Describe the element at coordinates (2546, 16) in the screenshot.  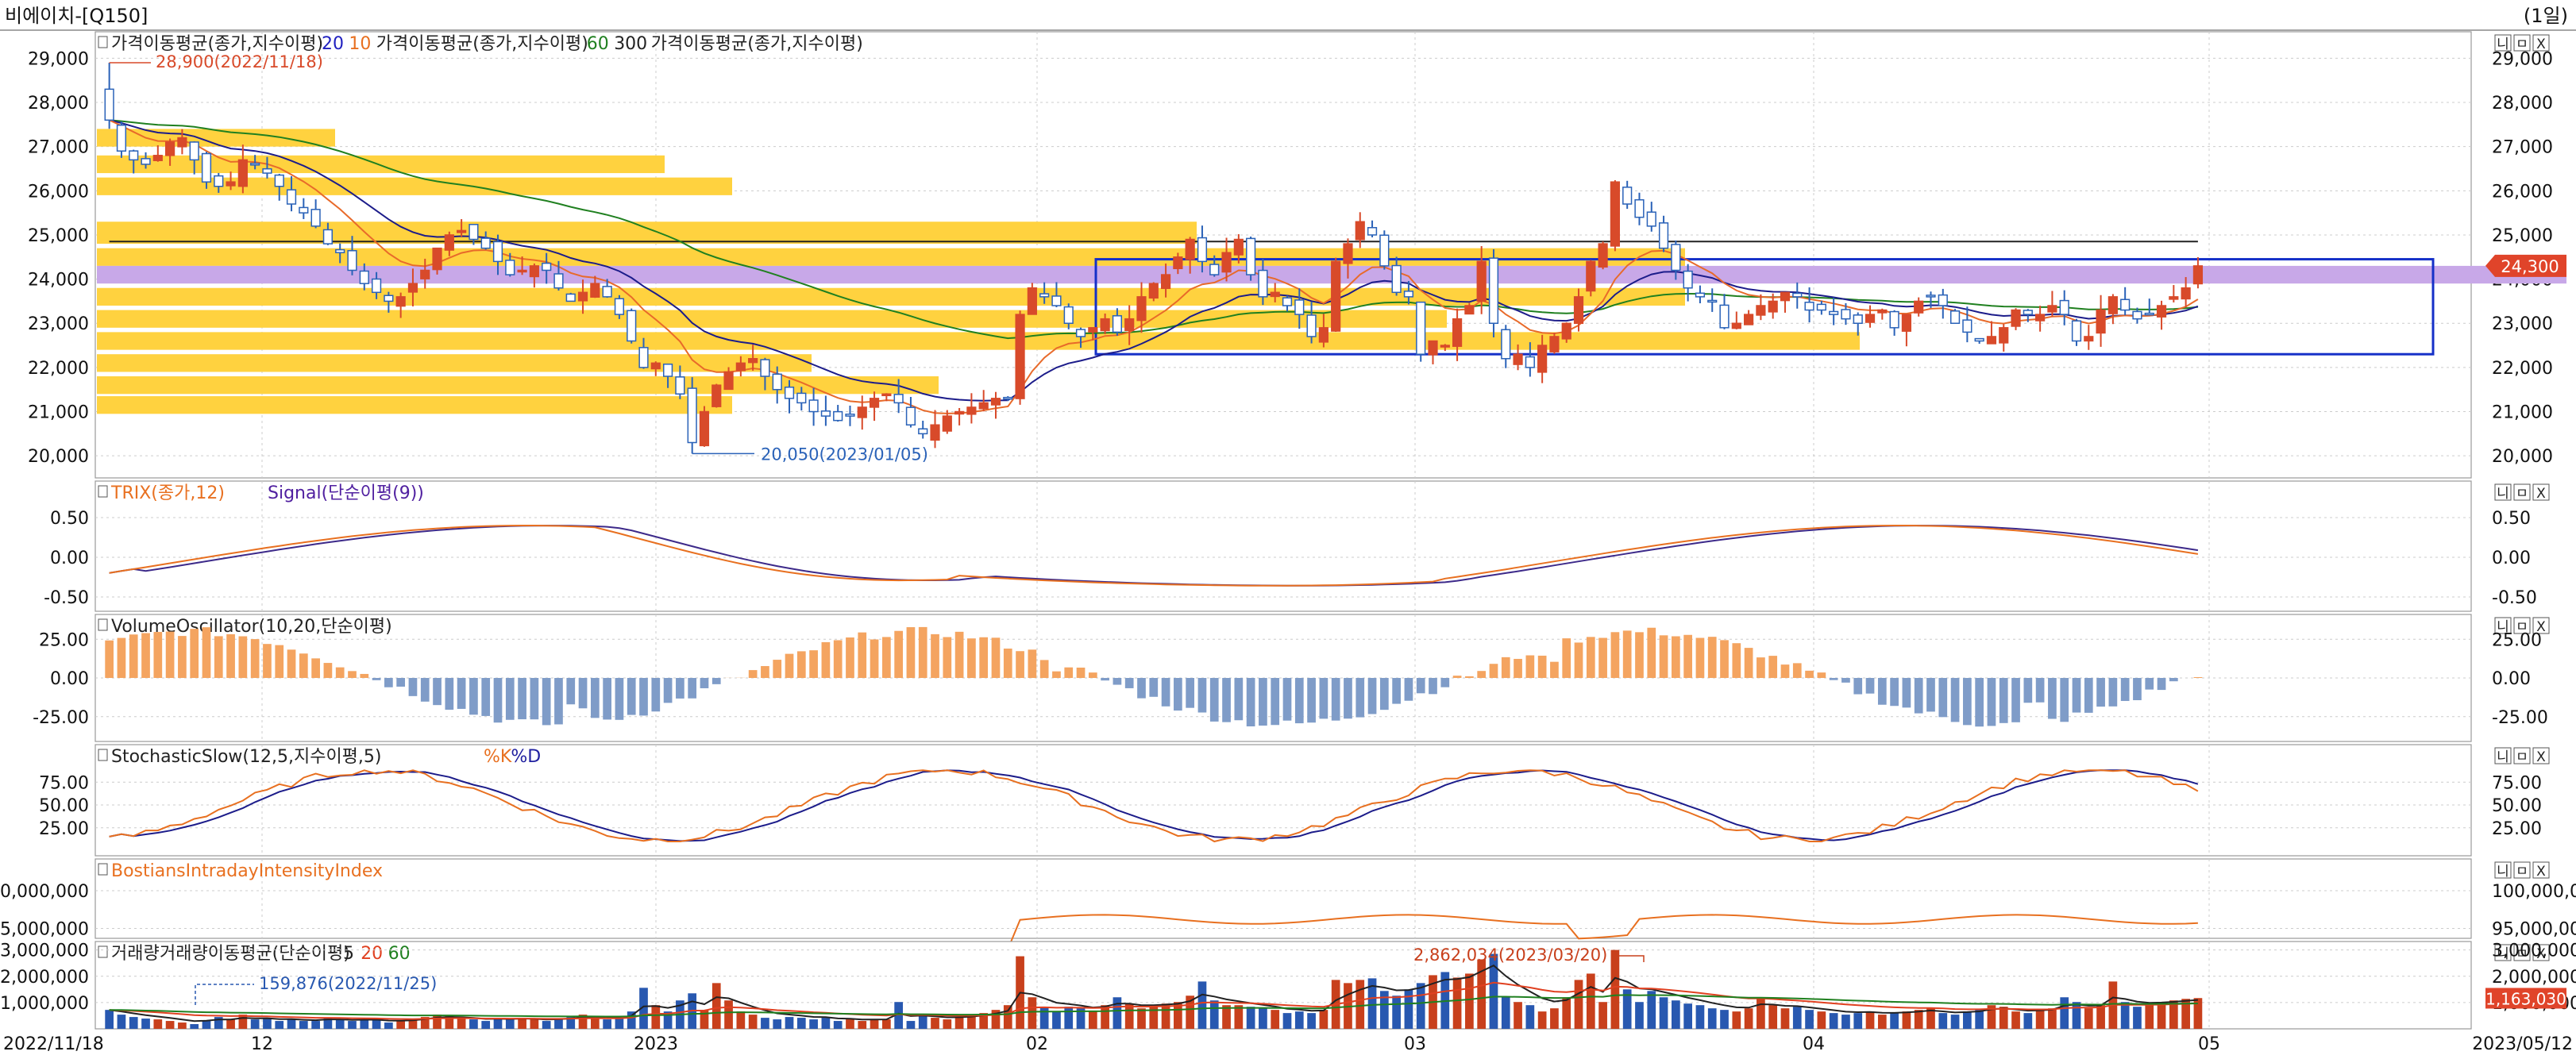
I see `period-label: (1일)` at that location.